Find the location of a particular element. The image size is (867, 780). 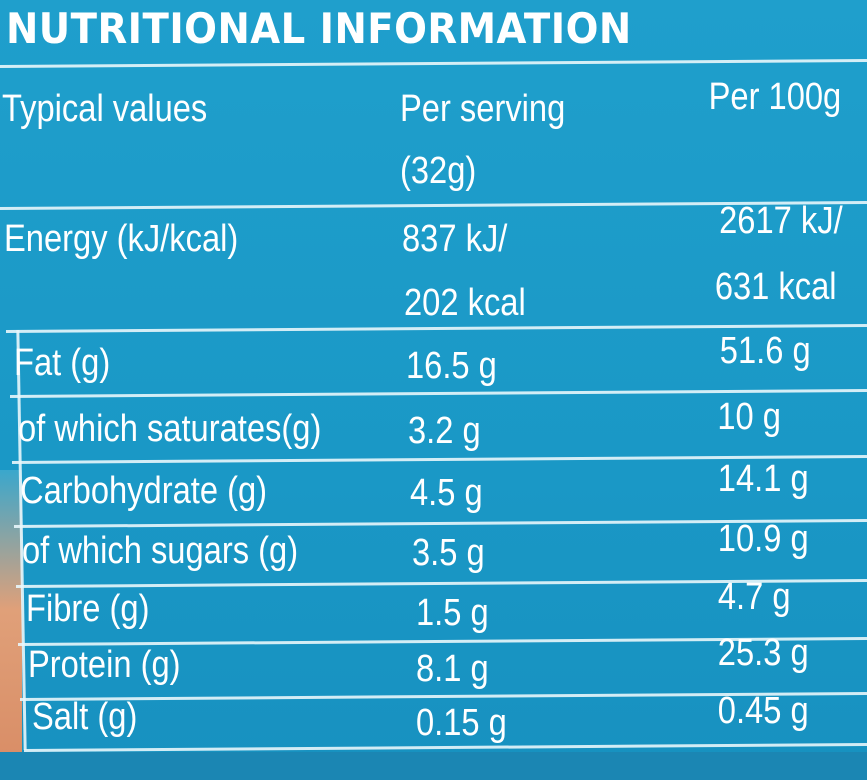

row-salt-per100: 0.45 g is located at coordinates (763, 711).